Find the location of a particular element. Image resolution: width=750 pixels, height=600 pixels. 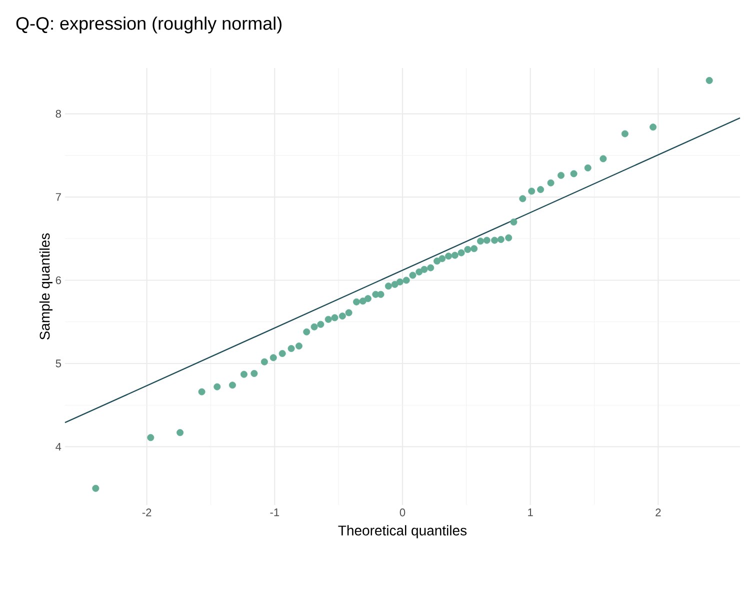

y-tick-label: 5 is located at coordinates (58, 364).